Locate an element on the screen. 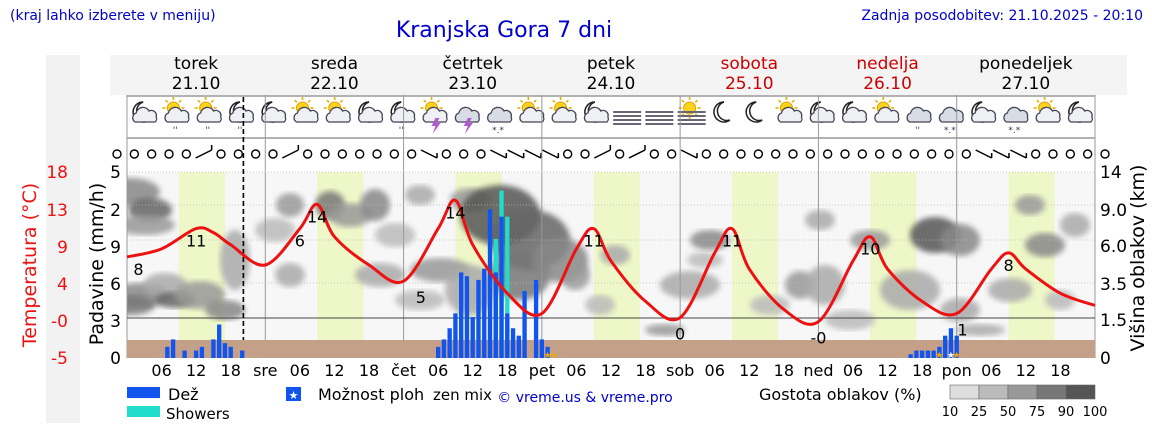 The width and height of the screenshot is (1152, 443). legend-showers-swatch is located at coordinates (143, 411).